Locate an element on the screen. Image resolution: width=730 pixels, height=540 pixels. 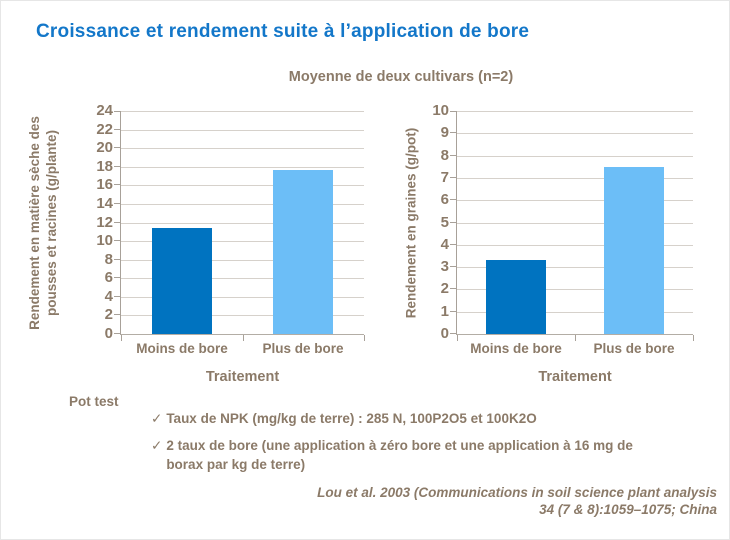
pot-test-label: Pot test is located at coordinates (94, 401).